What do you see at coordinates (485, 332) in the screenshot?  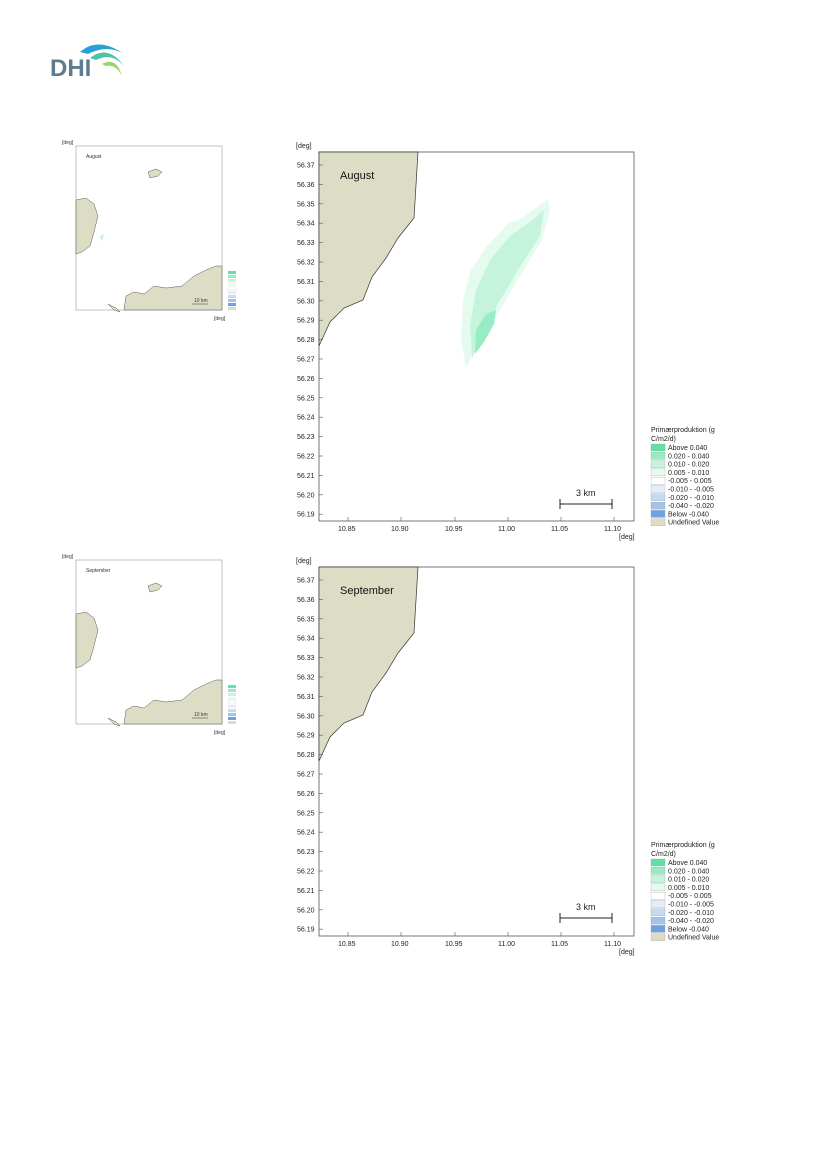 I see `plume-core` at bounding box center [485, 332].